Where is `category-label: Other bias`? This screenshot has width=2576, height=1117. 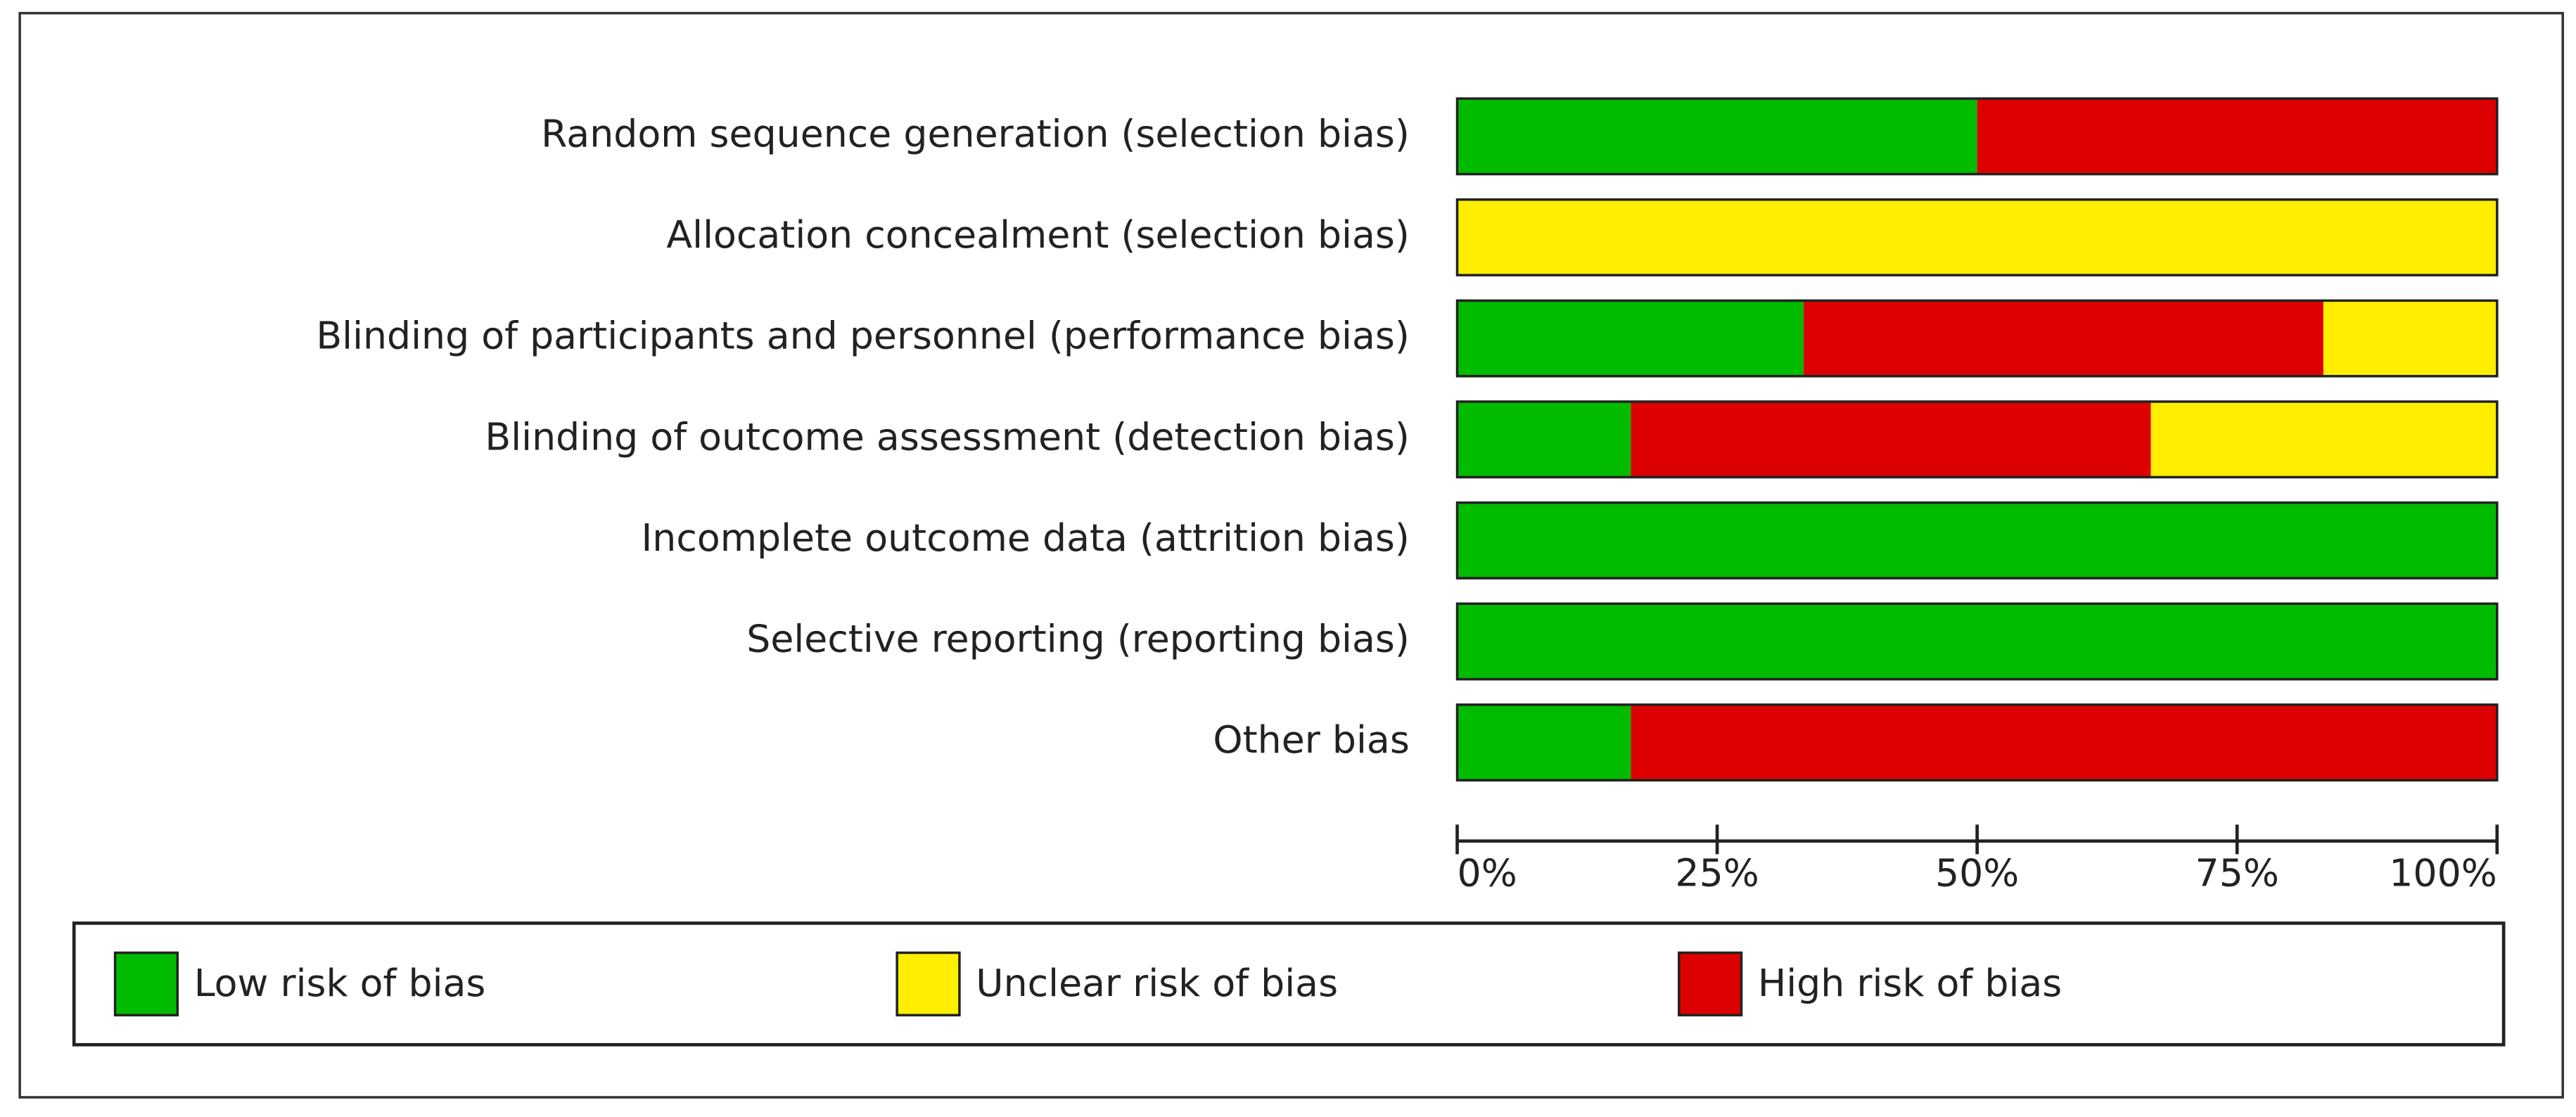
category-label: Other bias is located at coordinates (1311, 739).